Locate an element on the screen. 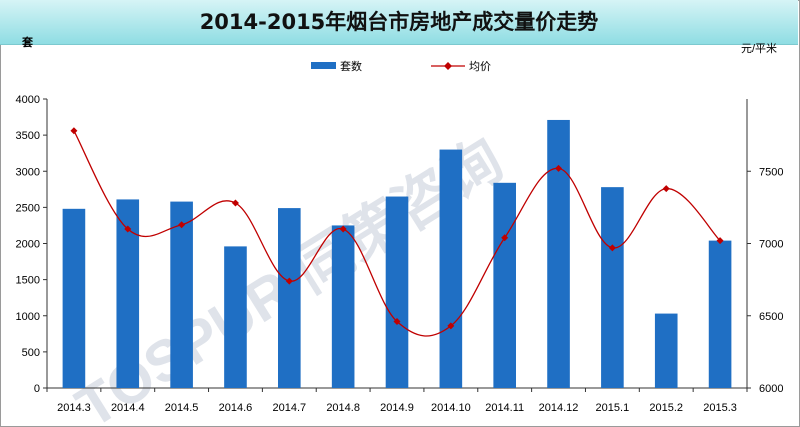 Image resolution: width=800 pixels, height=427 pixels. y-tick-label: 4000 is located at coordinates (28, 100).